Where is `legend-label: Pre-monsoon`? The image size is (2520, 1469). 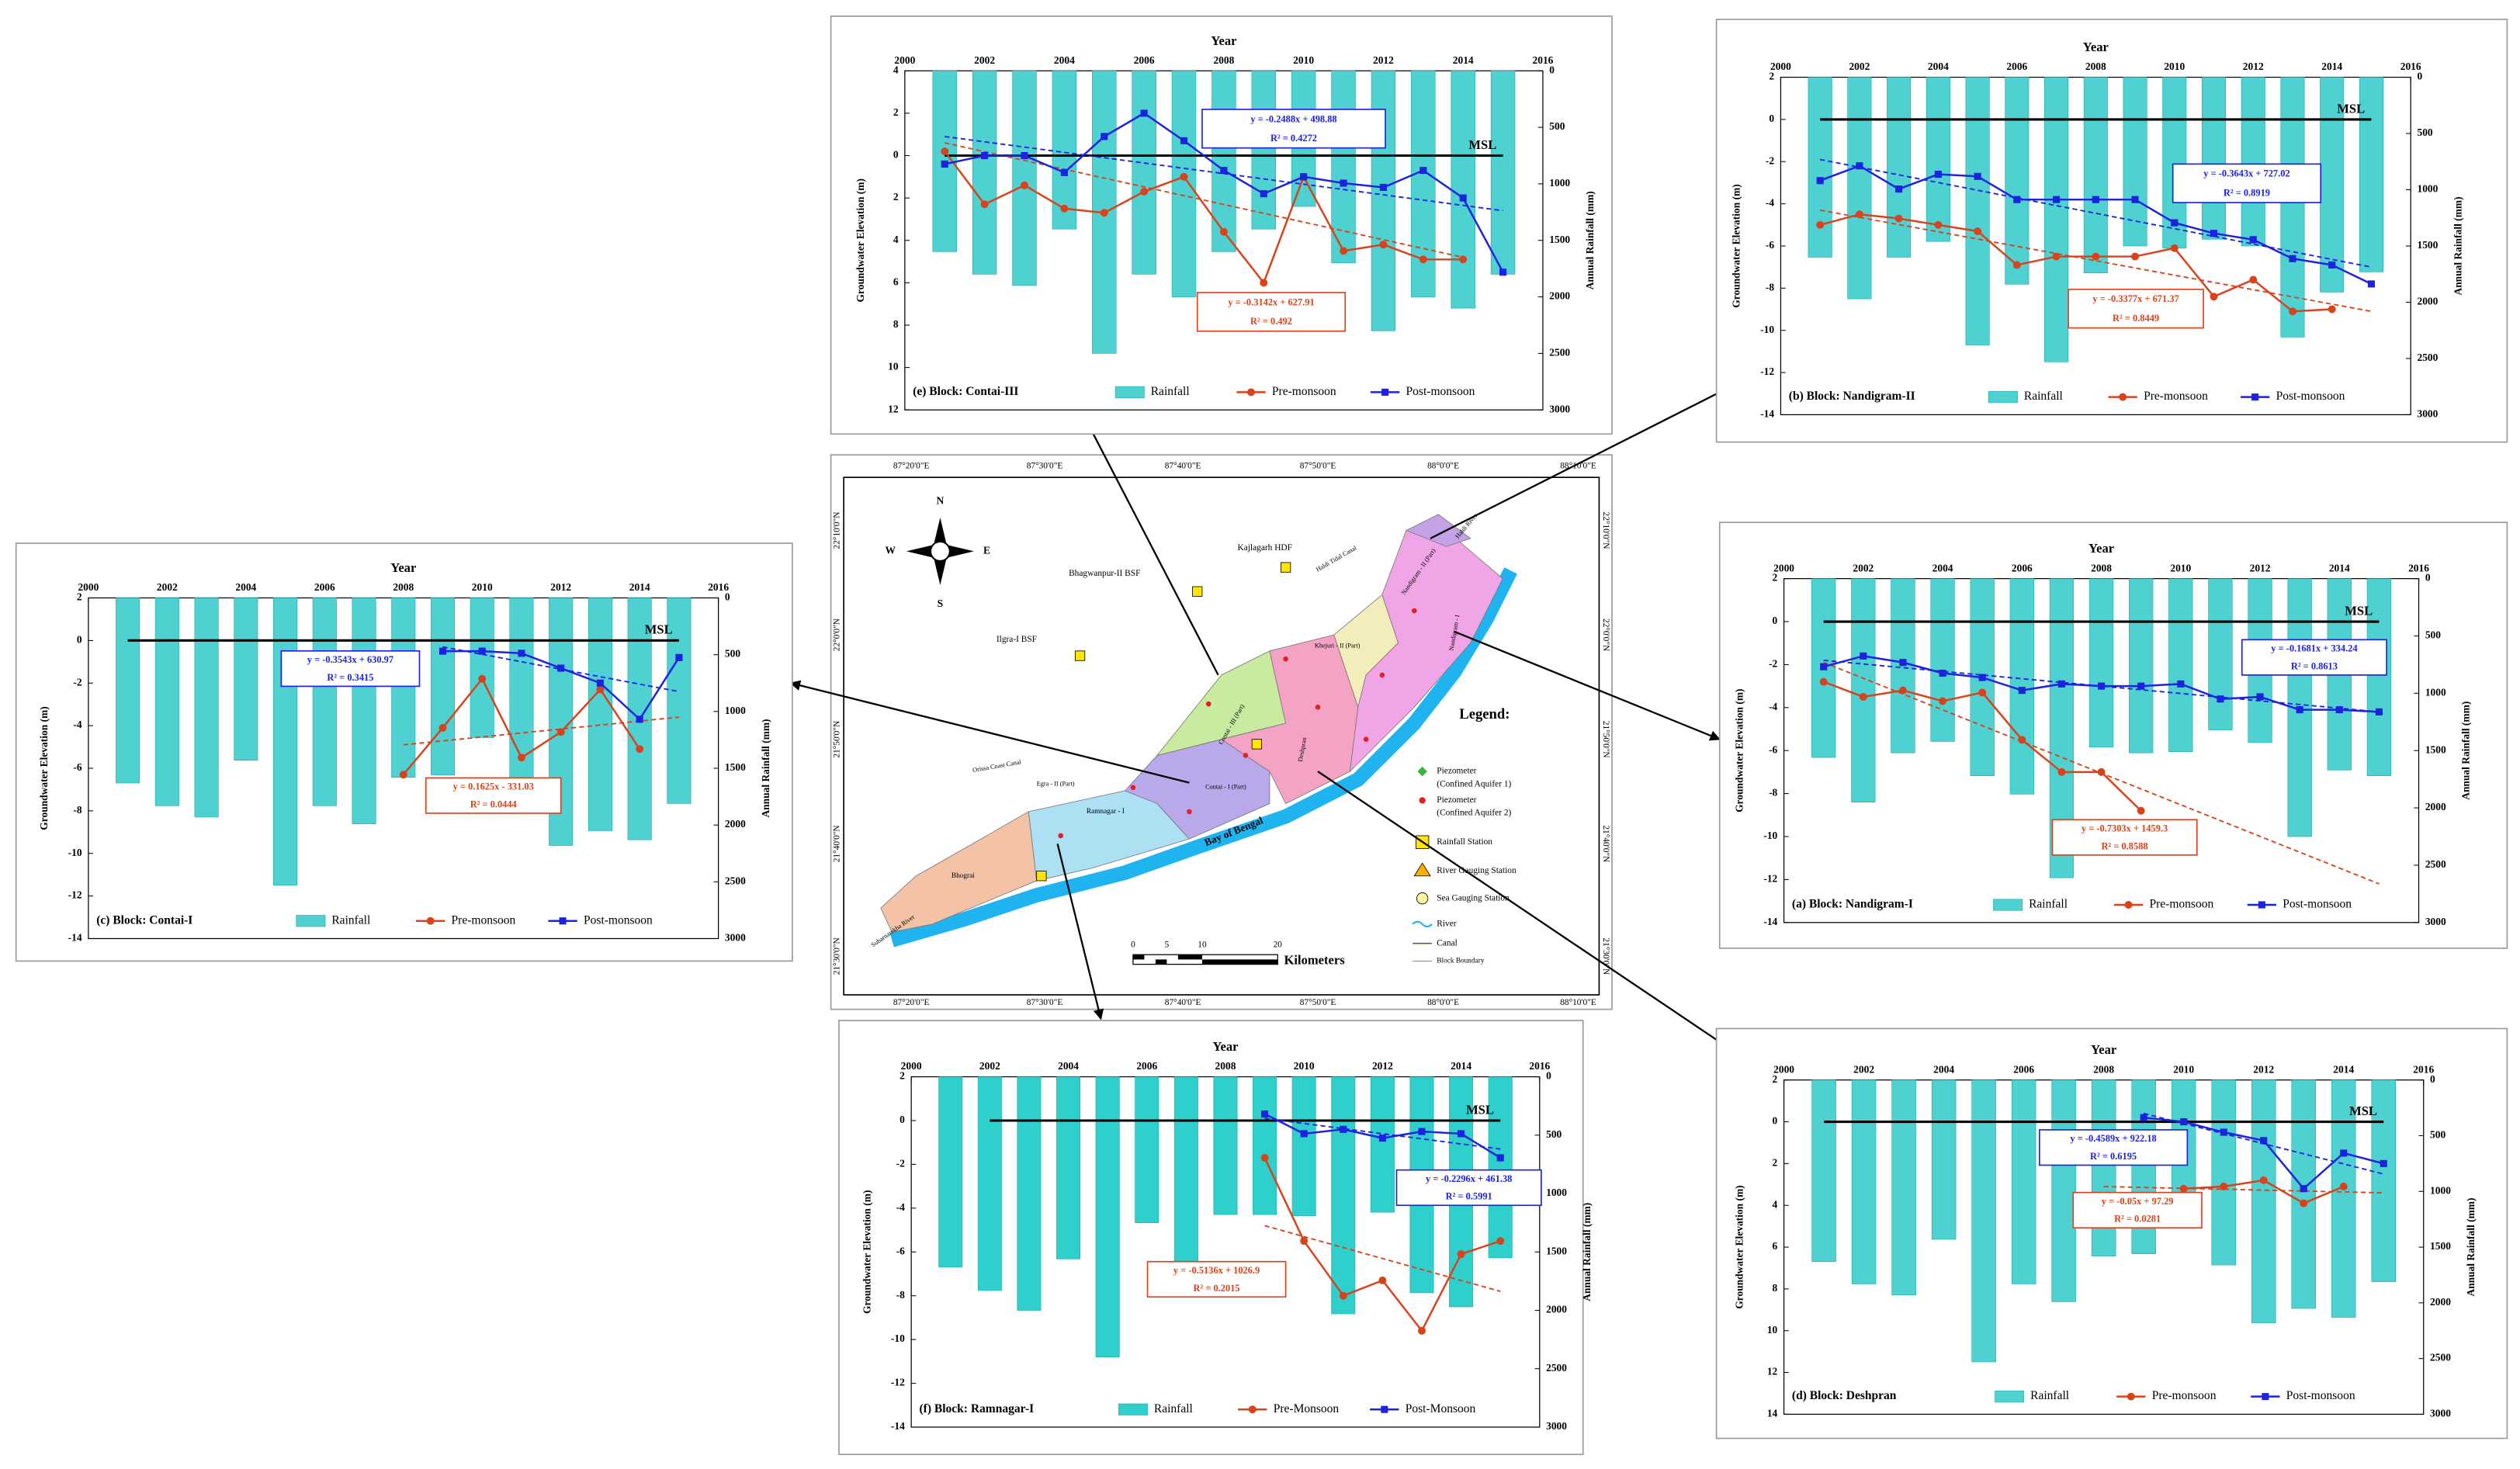 legend-label: Pre-monsoon is located at coordinates (2184, 1395).